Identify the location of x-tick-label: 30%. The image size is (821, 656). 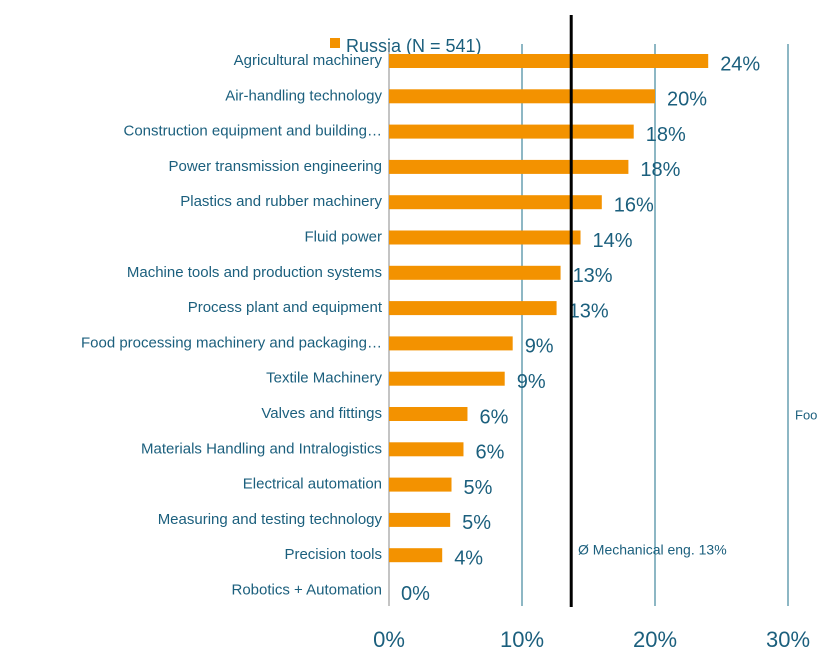
(788, 639).